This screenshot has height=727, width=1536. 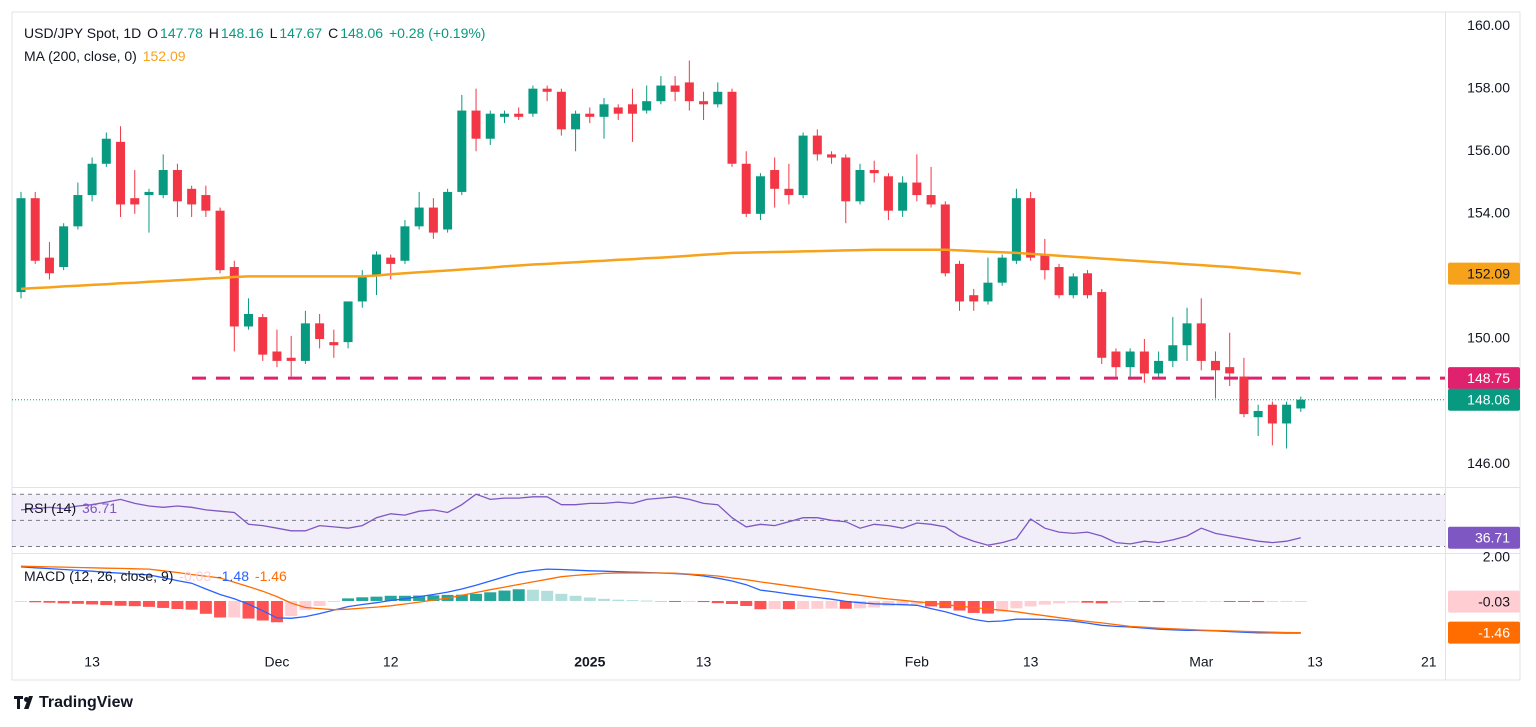 What do you see at coordinates (1496, 556) in the screenshot?
I see `y-tick-label: 2.00` at bounding box center [1496, 556].